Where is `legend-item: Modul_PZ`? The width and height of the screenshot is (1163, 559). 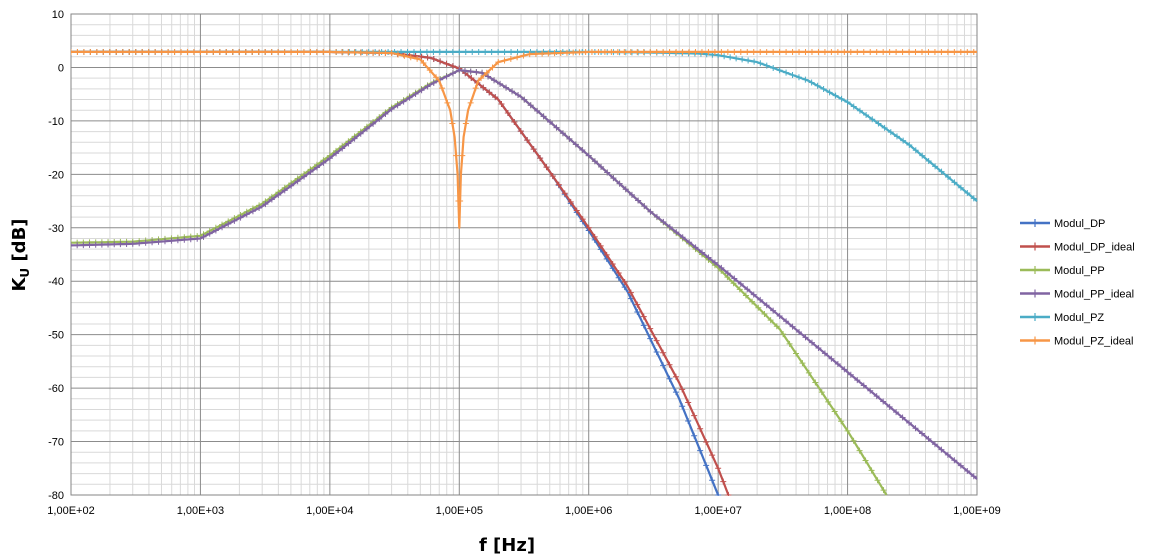
legend-item: Modul_PZ is located at coordinates (1062, 318).